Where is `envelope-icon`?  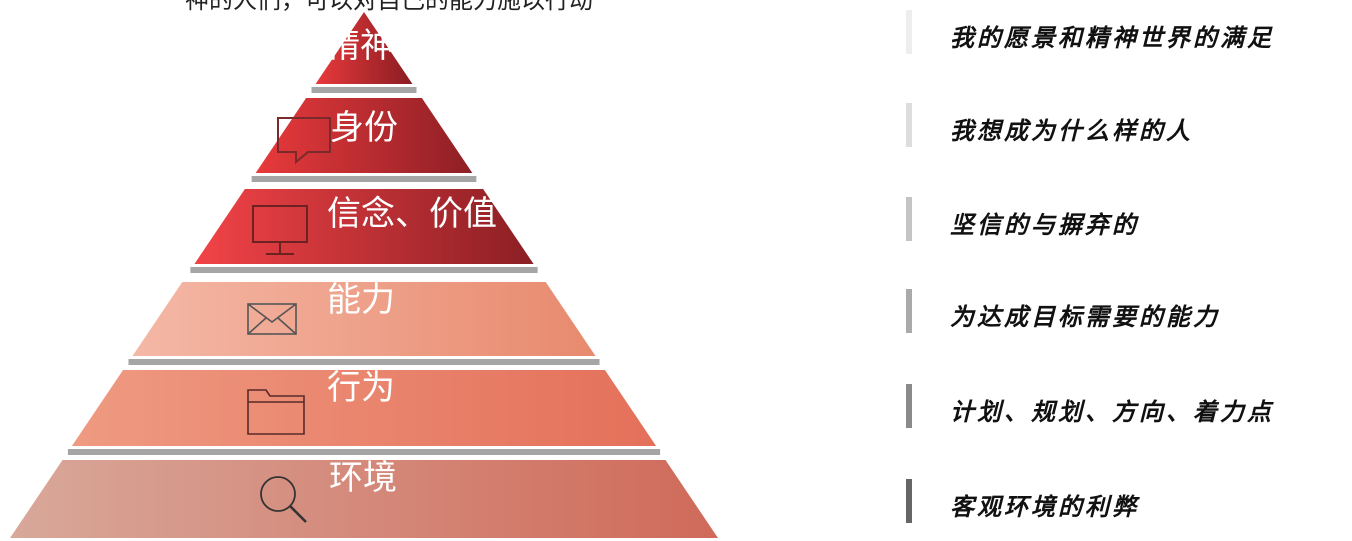
envelope-icon is located at coordinates (272, 319).